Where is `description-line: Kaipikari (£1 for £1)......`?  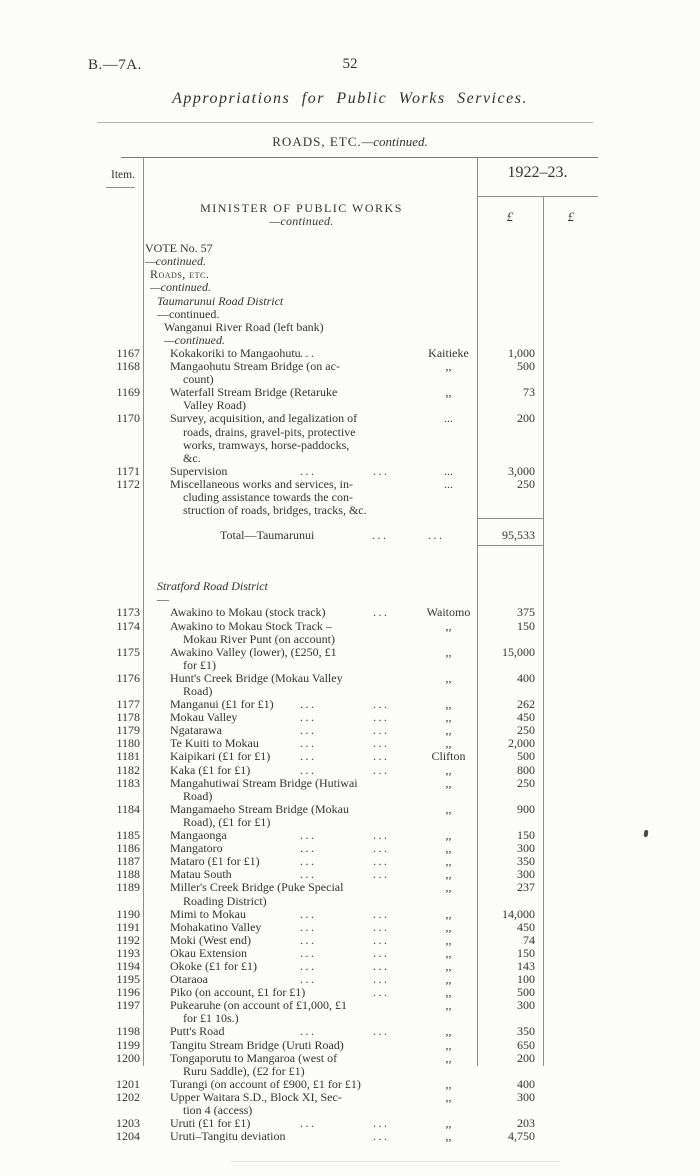
description-line: Kaipikari (£1 for £1)...... is located at coordinates (280, 756).